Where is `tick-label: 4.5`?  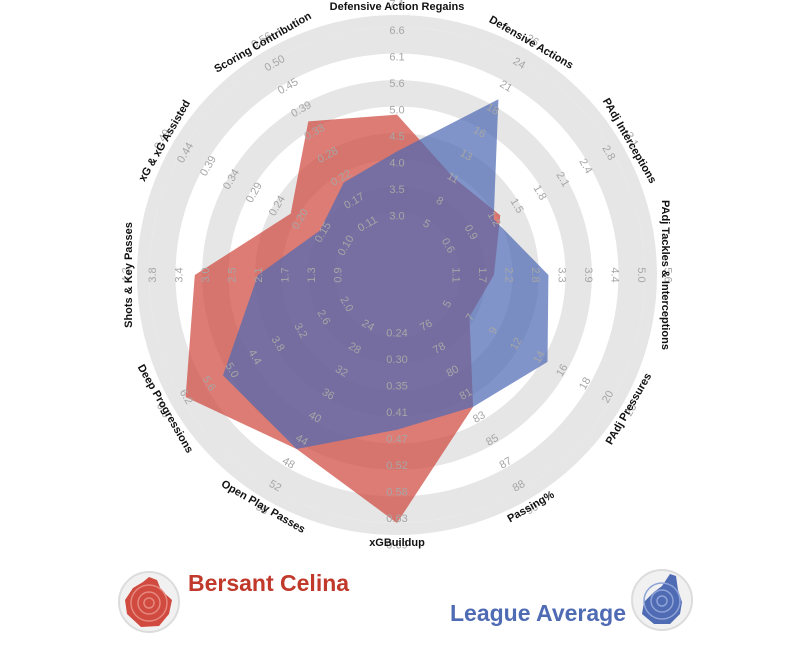 tick-label: 4.5 is located at coordinates (396, 137).